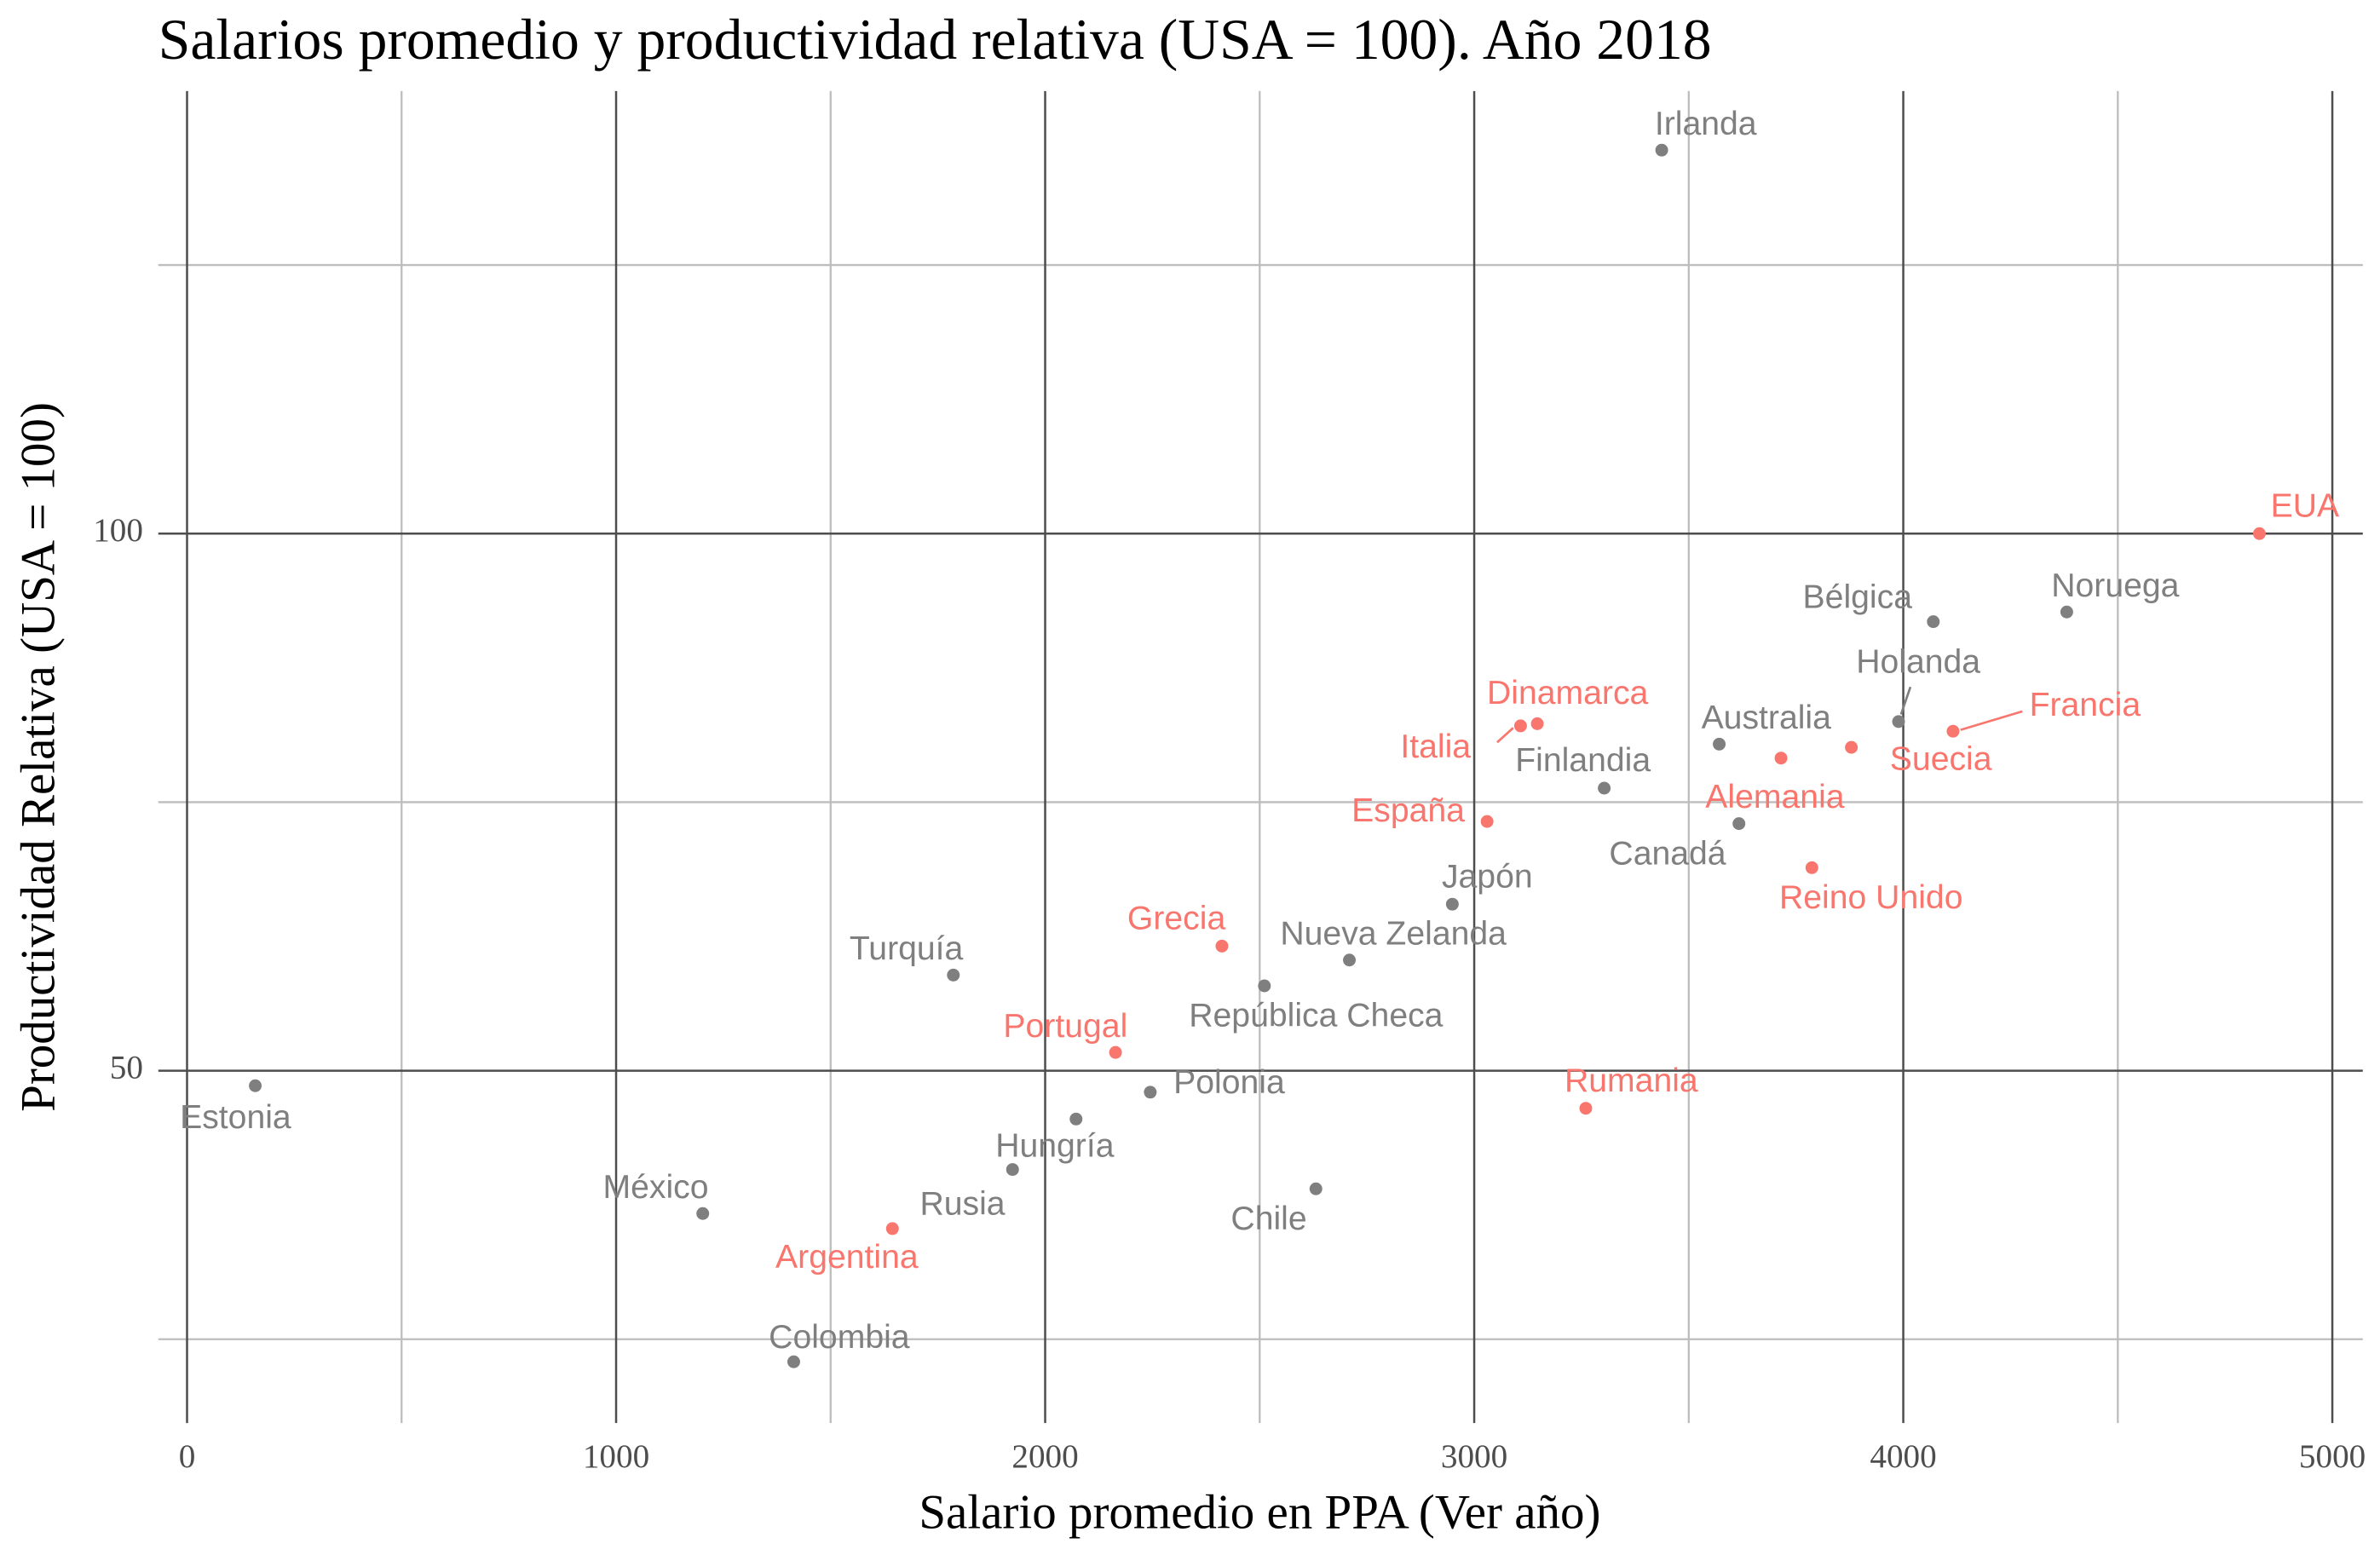 This screenshot has width=2380, height=1555. Describe the element at coordinates (2332, 1457) in the screenshot. I see `x-tick-label: 5000` at that location.